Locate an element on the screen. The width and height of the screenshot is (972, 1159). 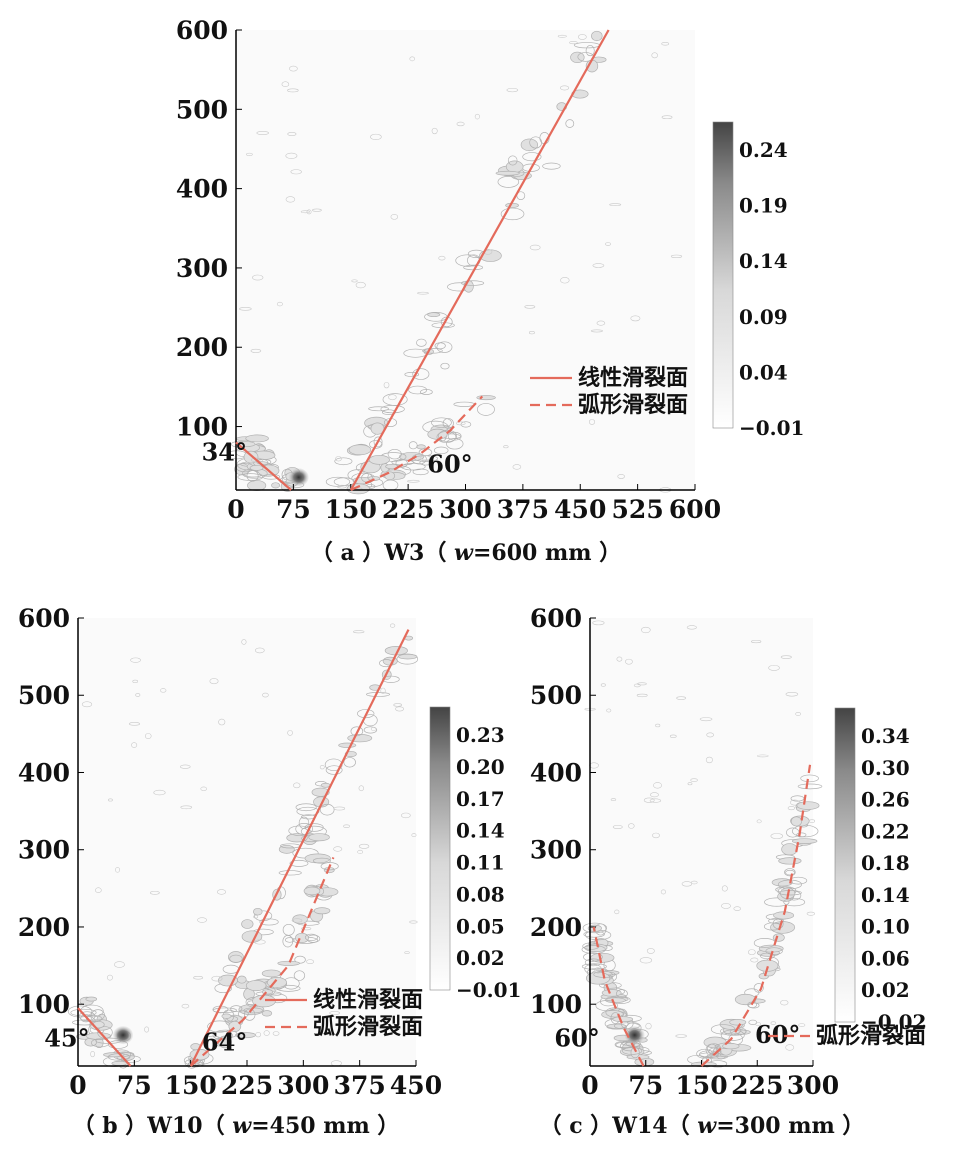
colorbar-tick-label: 0.18 is located at coordinates (885, 863).